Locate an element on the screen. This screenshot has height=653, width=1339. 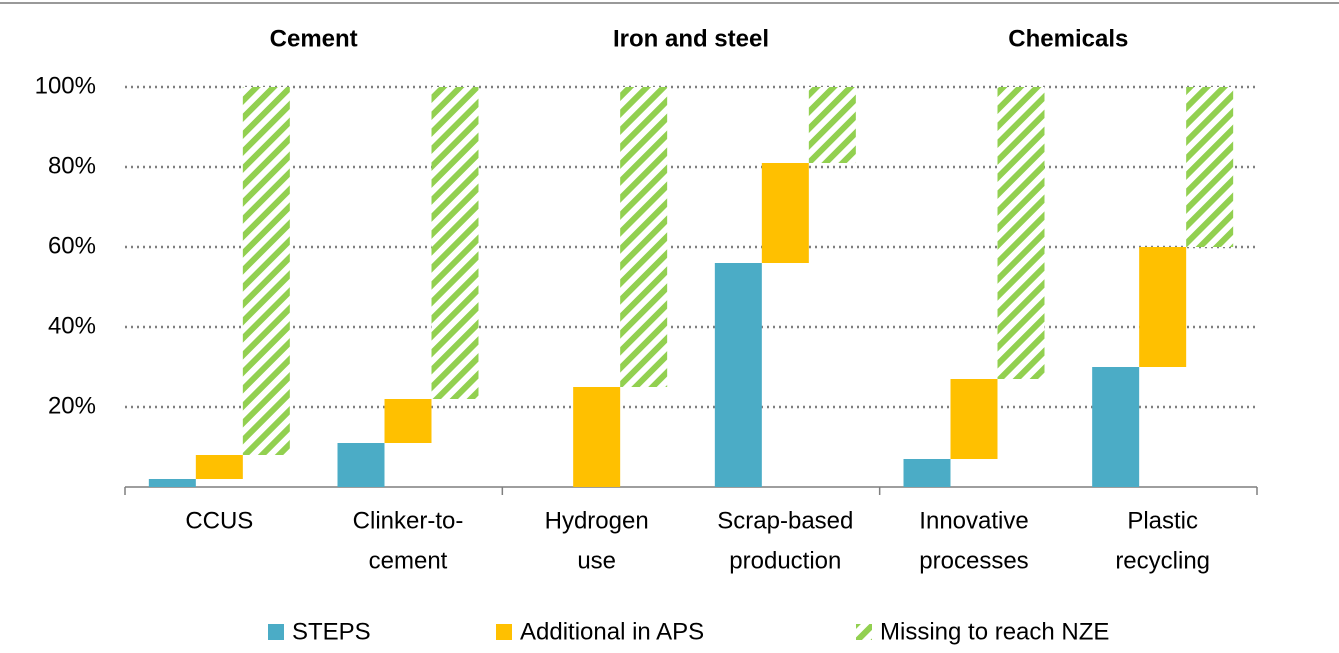
x-tick-label: Plastic is located at coordinates (1162, 520).